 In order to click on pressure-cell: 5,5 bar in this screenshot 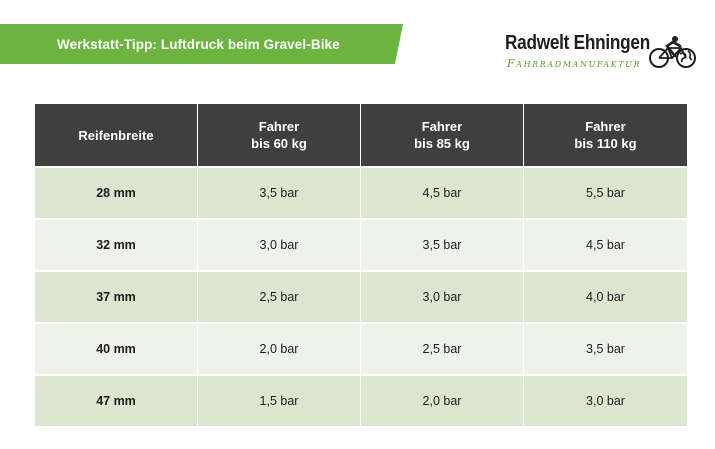, I will do `click(605, 194)`.